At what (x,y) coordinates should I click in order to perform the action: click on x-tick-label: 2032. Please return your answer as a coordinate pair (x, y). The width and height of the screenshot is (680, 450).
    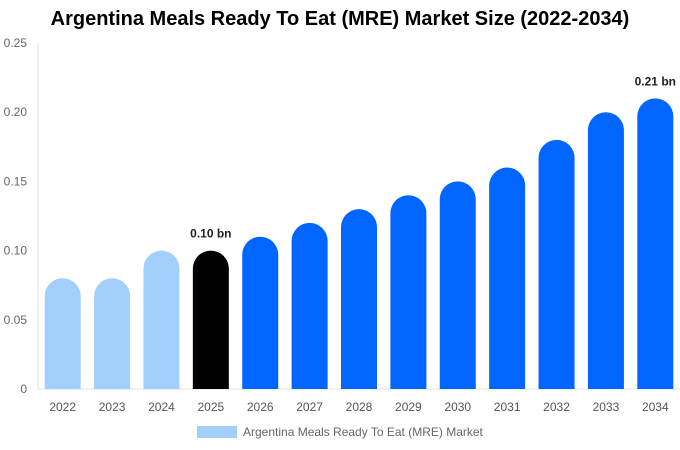
    Looking at the image, I should click on (556, 407).